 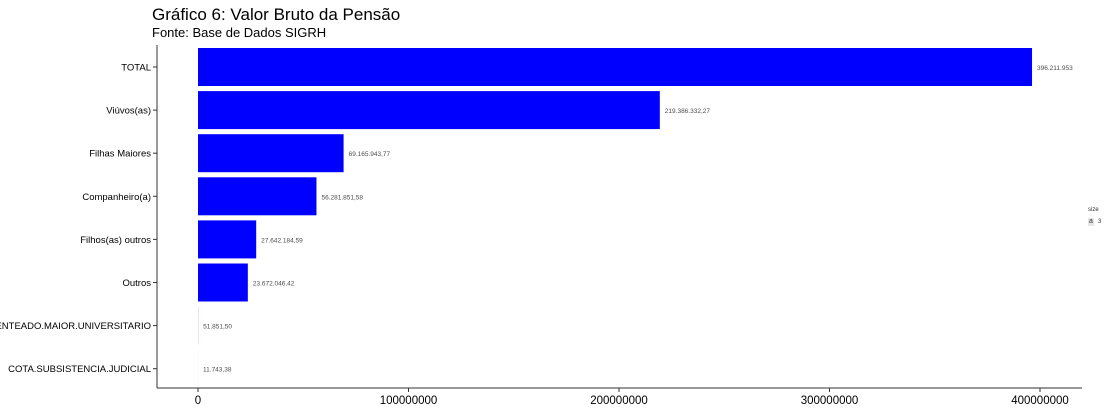 I want to click on y-tick-label: ENTEADO.MAIOR.UNIVERSITARIO, so click(x=75, y=326).